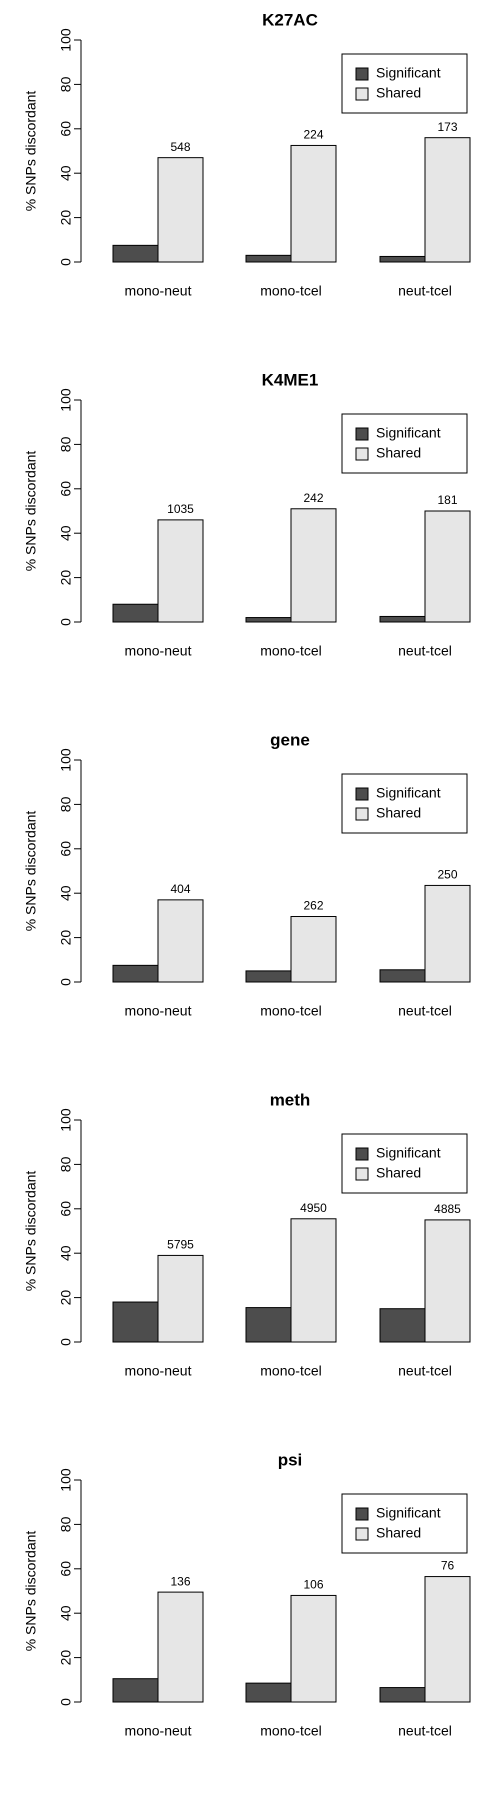 This screenshot has width=500, height=1800. Describe the element at coordinates (290, 19) in the screenshot. I see `chart-title: K27AC` at that location.